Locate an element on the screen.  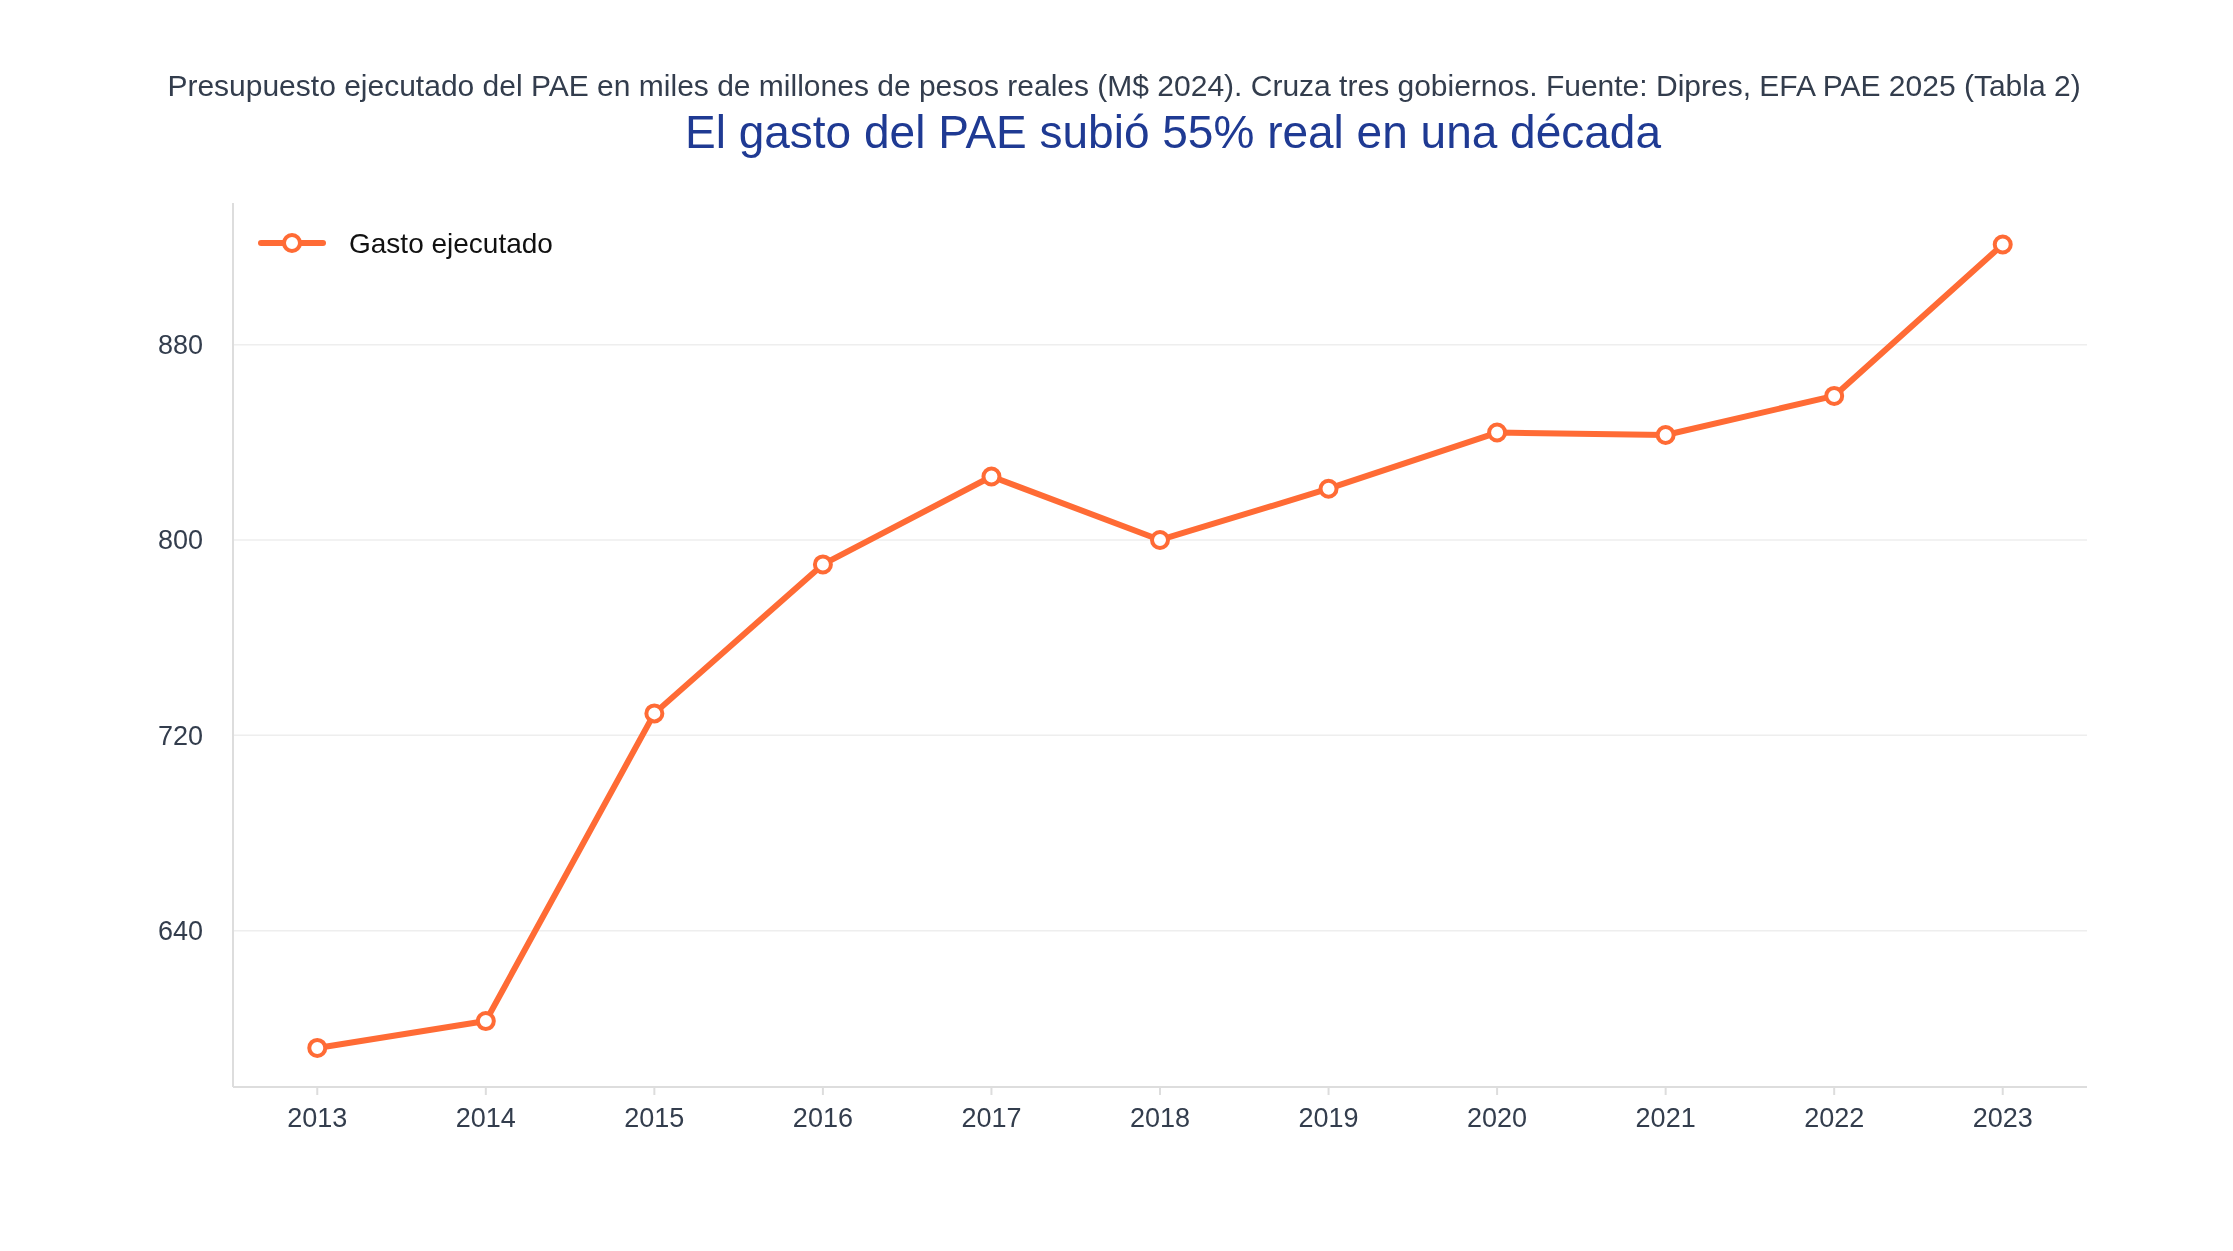
y-tick-label: 640 is located at coordinates (180, 931).